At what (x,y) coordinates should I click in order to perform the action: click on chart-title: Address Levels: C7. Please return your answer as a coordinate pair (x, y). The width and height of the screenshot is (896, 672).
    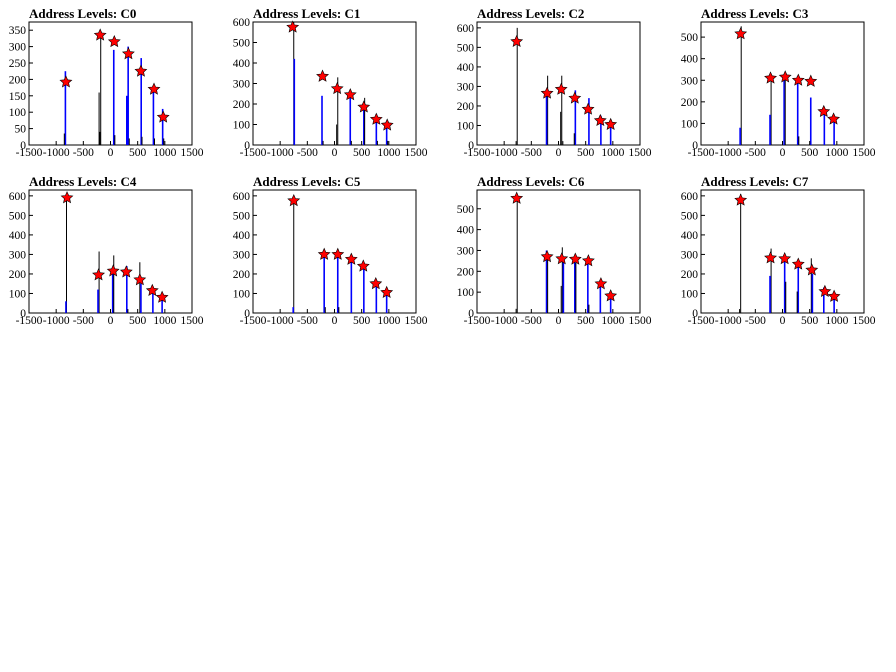
    Looking at the image, I should click on (755, 181).